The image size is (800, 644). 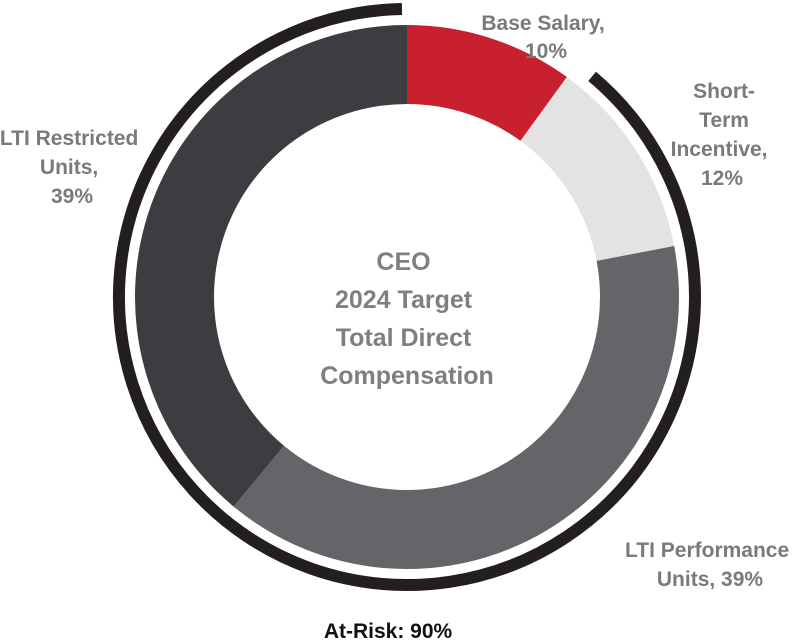 I want to click on slice-label-lti-restricted-units: LTI Restricted Units, 39%, so click(x=72, y=167).